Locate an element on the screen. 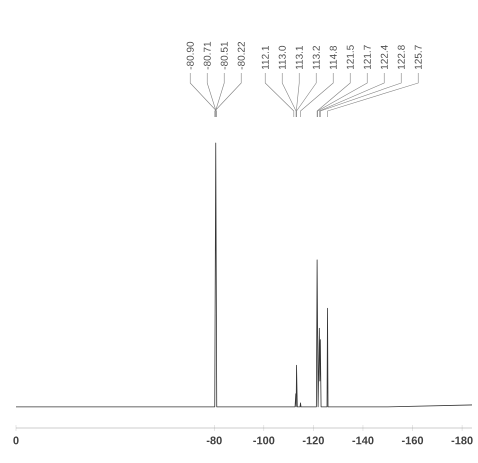 The height and width of the screenshot is (463, 478). x-tick-label: -140 is located at coordinates (363, 440).